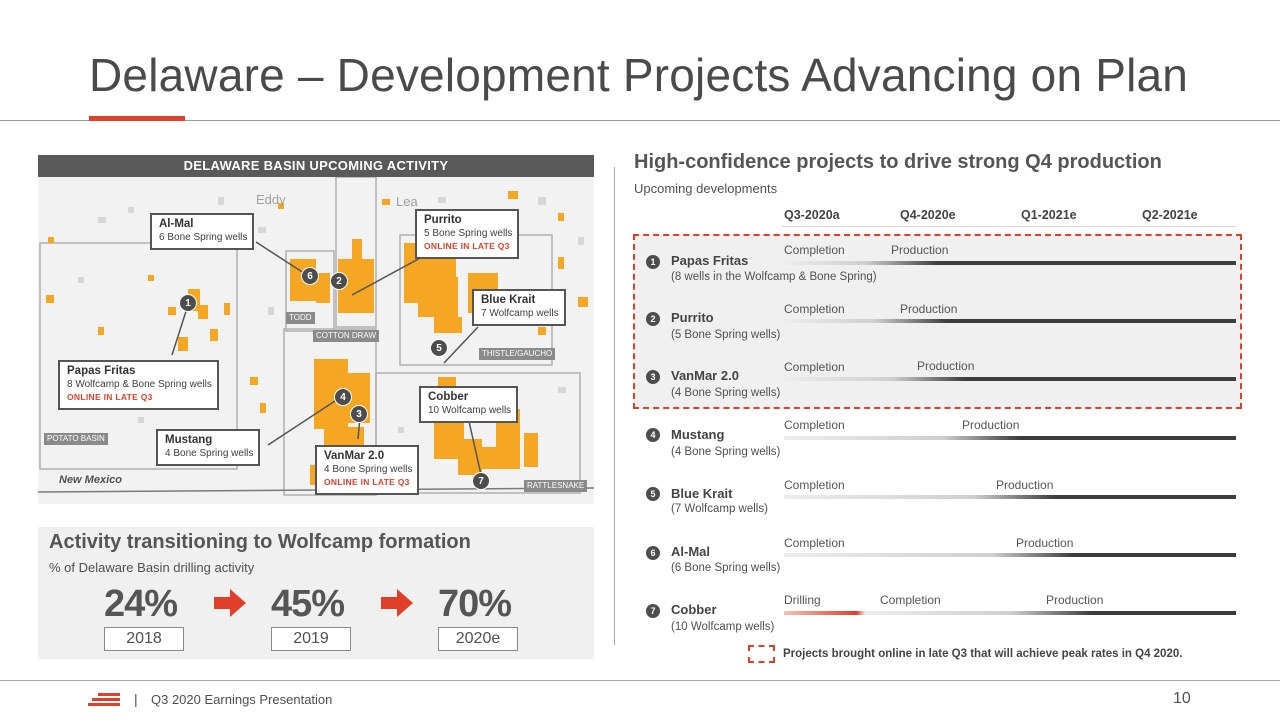 This screenshot has width=1280, height=720. What do you see at coordinates (640, 680) in the screenshot?
I see `footer-divider` at bounding box center [640, 680].